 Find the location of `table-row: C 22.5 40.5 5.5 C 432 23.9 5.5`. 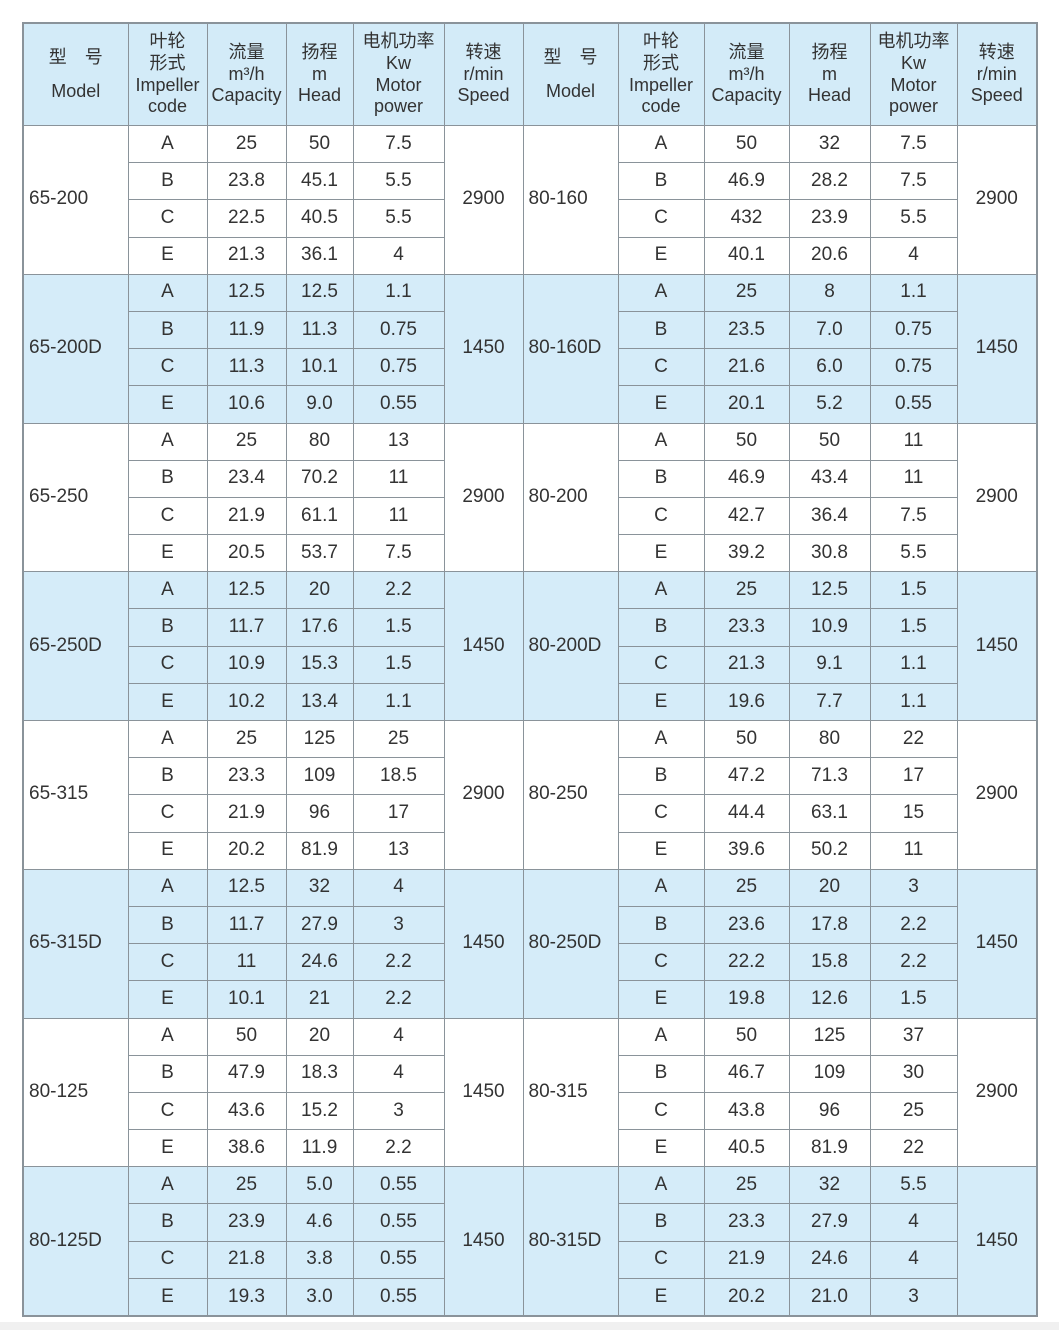

table-row: C 22.5 40.5 5.5 C 432 23.9 5.5 is located at coordinates (530, 218).